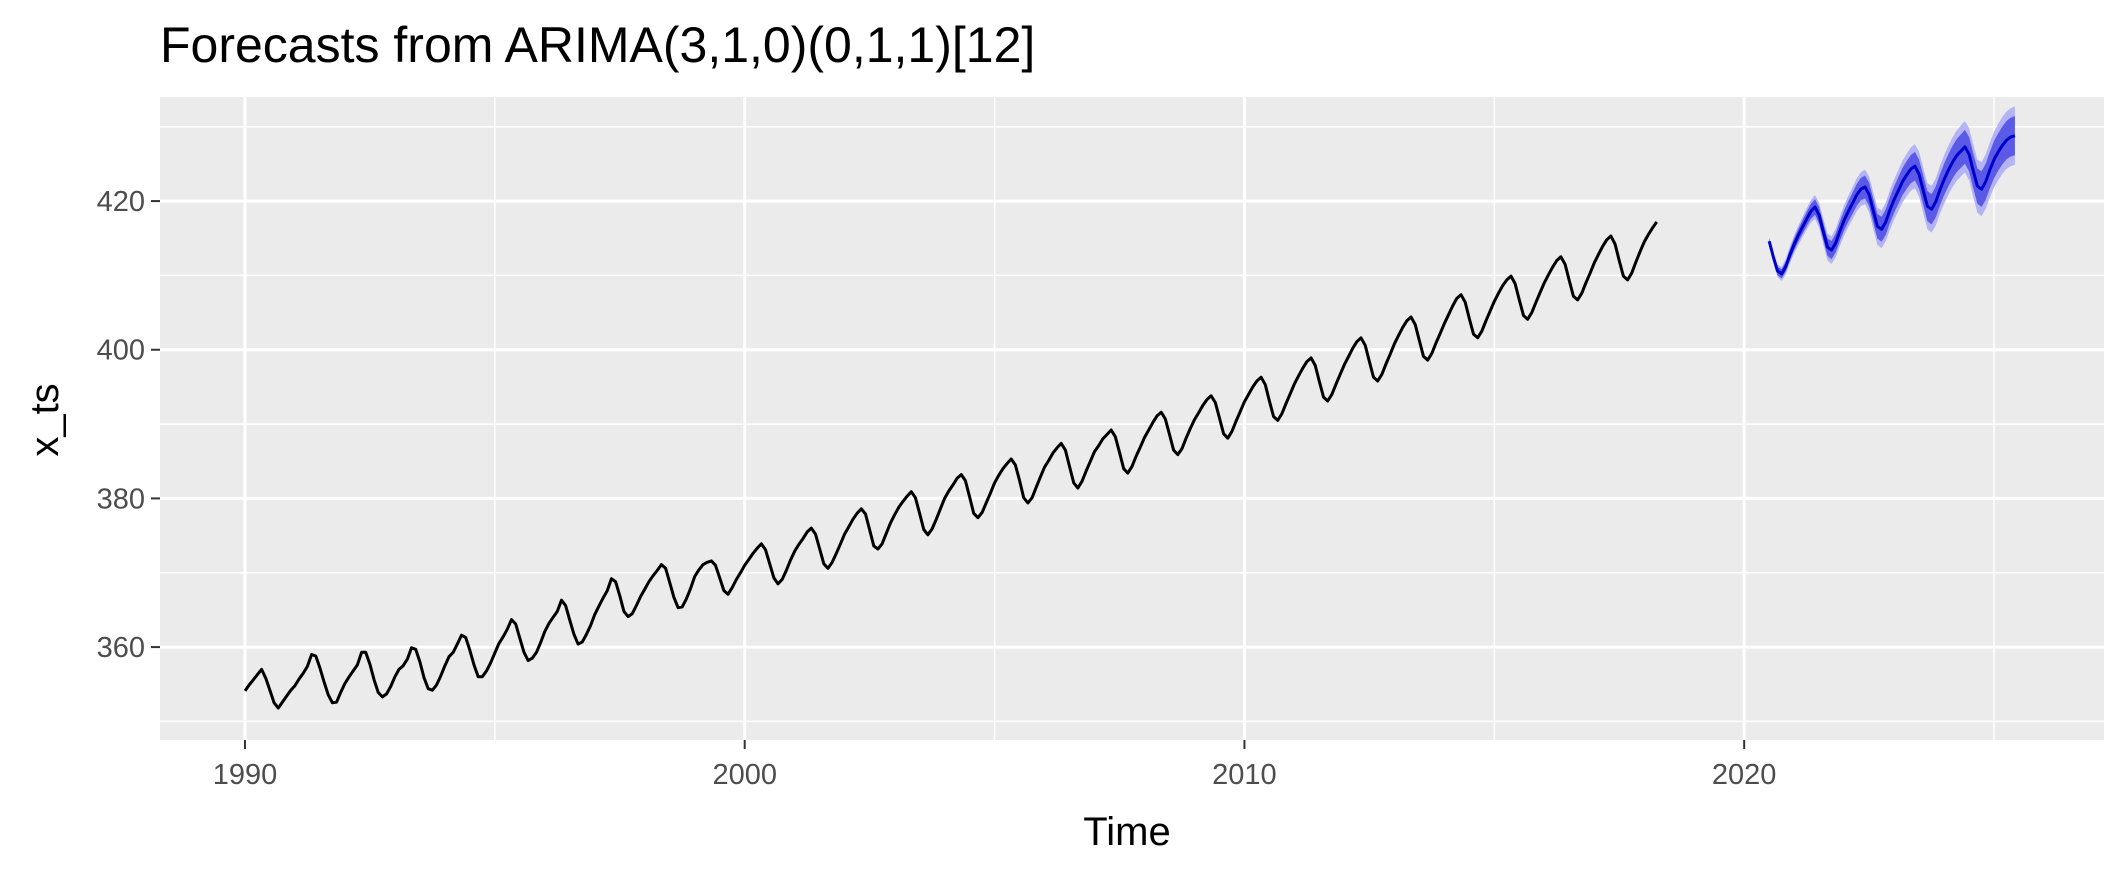  Describe the element at coordinates (744, 775) in the screenshot. I see `x-tick-label: 2000` at that location.